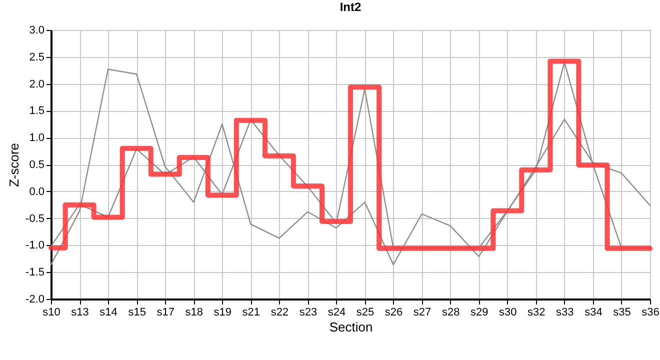 The height and width of the screenshot is (360, 660). Describe the element at coordinates (36, 165) in the screenshot. I see `y-tick-label: 0.5` at that location.